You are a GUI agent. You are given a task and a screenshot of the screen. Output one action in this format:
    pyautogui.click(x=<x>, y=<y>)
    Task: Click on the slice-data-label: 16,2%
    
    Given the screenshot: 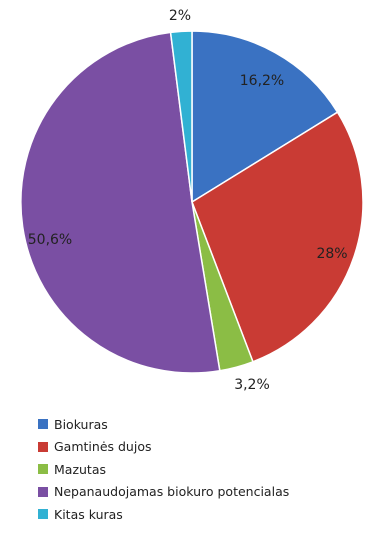 What is the action you would take?
    pyautogui.click(x=262, y=81)
    